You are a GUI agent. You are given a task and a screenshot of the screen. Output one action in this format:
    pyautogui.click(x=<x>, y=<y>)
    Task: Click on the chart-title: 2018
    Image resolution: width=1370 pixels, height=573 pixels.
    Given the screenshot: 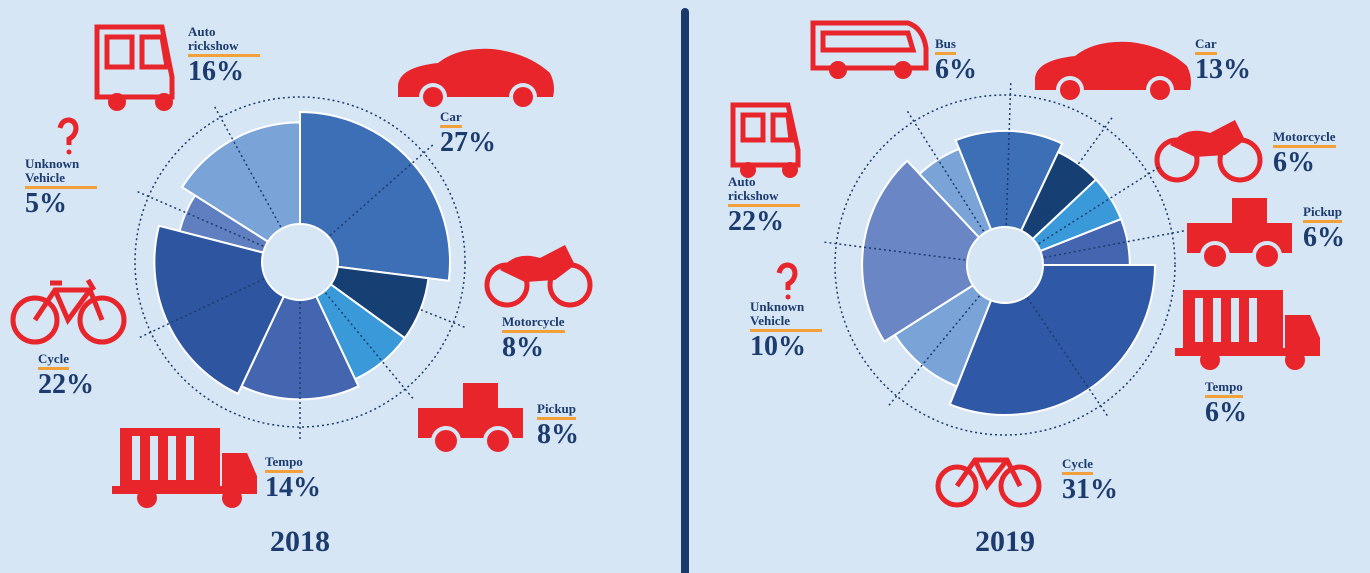 What is the action you would take?
    pyautogui.click(x=300, y=541)
    